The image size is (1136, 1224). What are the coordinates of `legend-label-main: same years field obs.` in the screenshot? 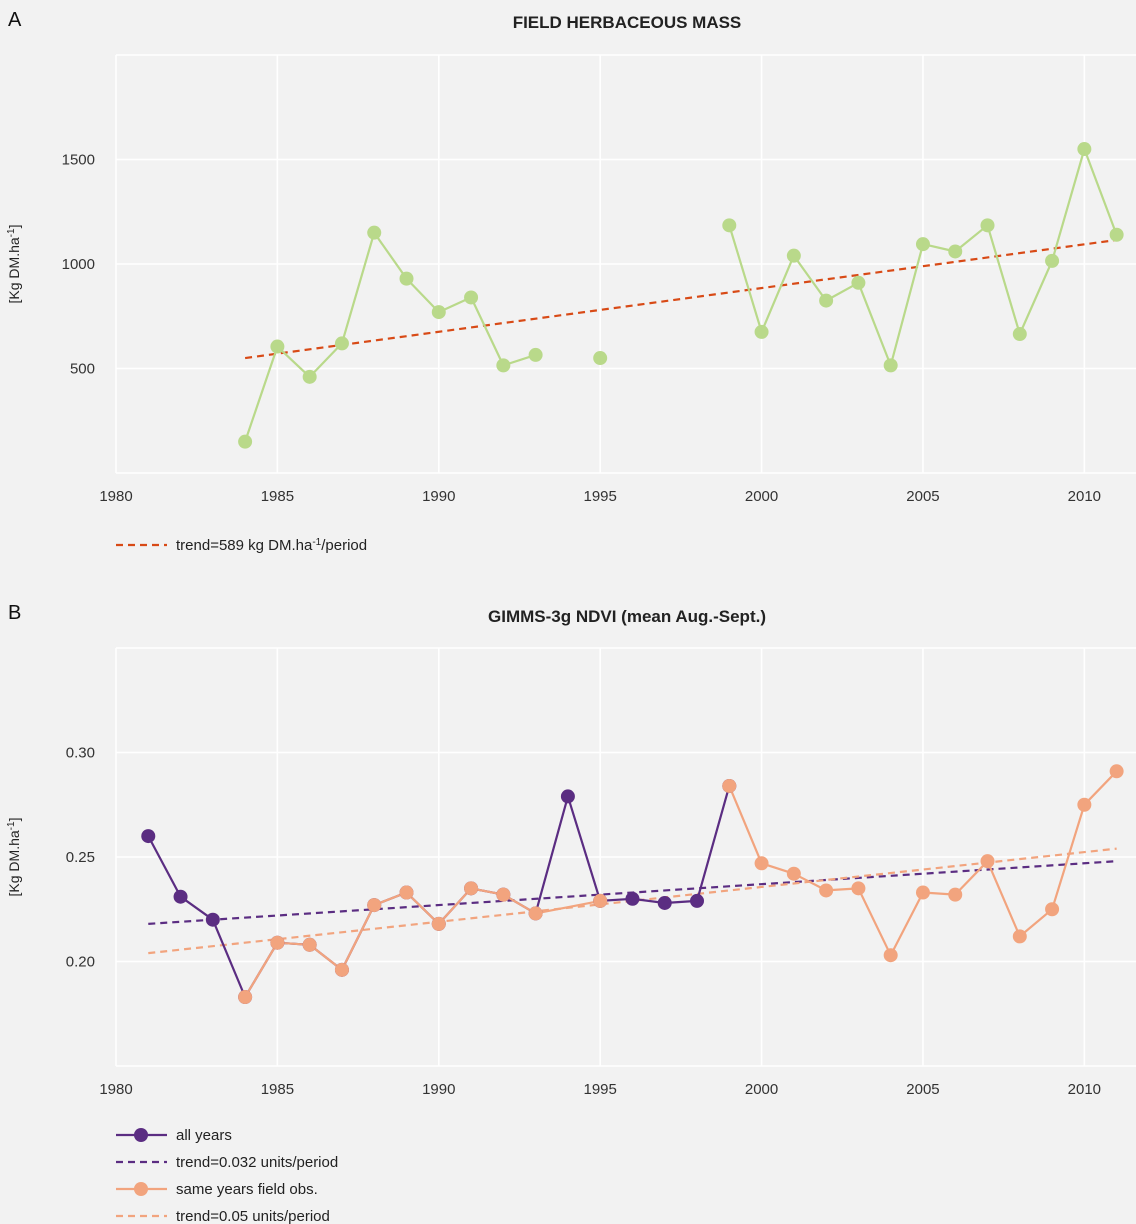 It's located at (247, 1189).